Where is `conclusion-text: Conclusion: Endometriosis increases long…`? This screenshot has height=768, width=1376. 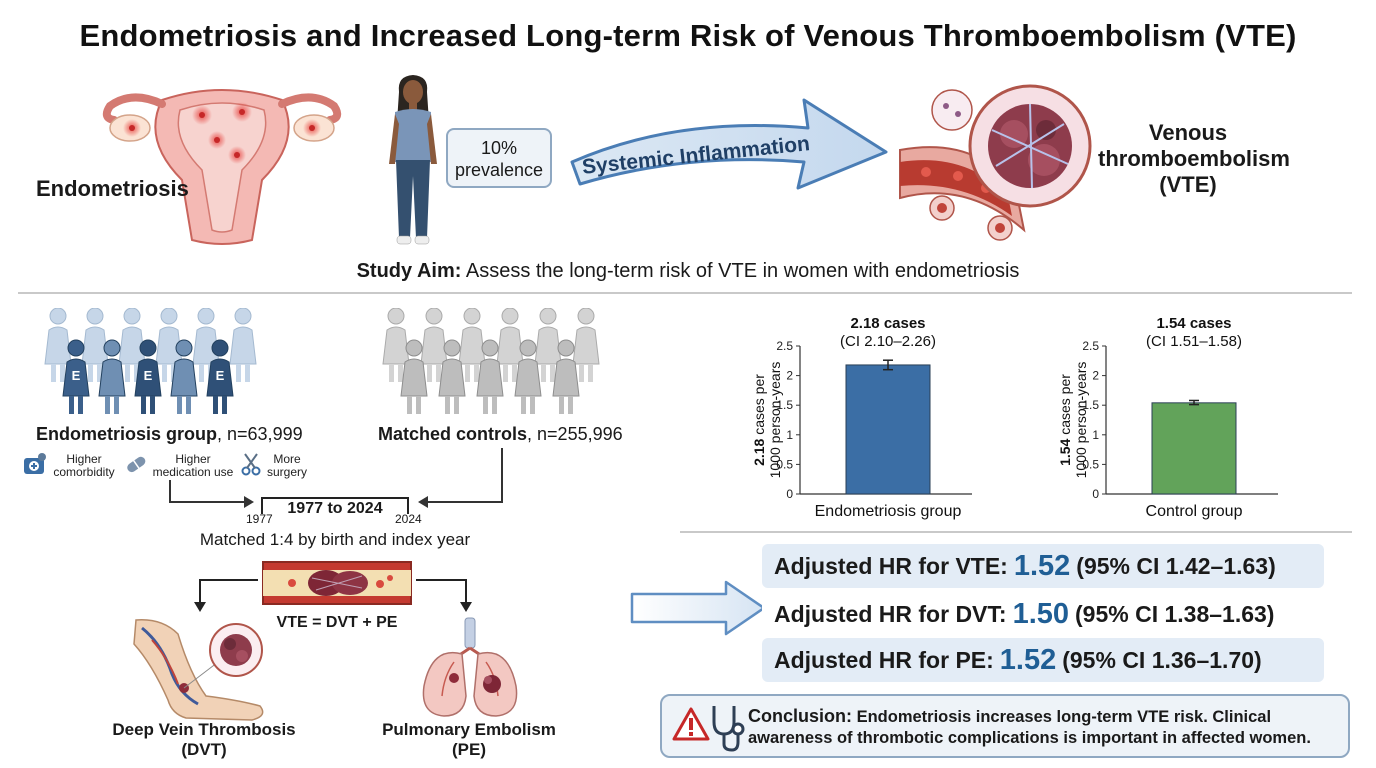
conclusion-text: Conclusion: Endometriosis increases long… is located at coordinates (1047, 727).